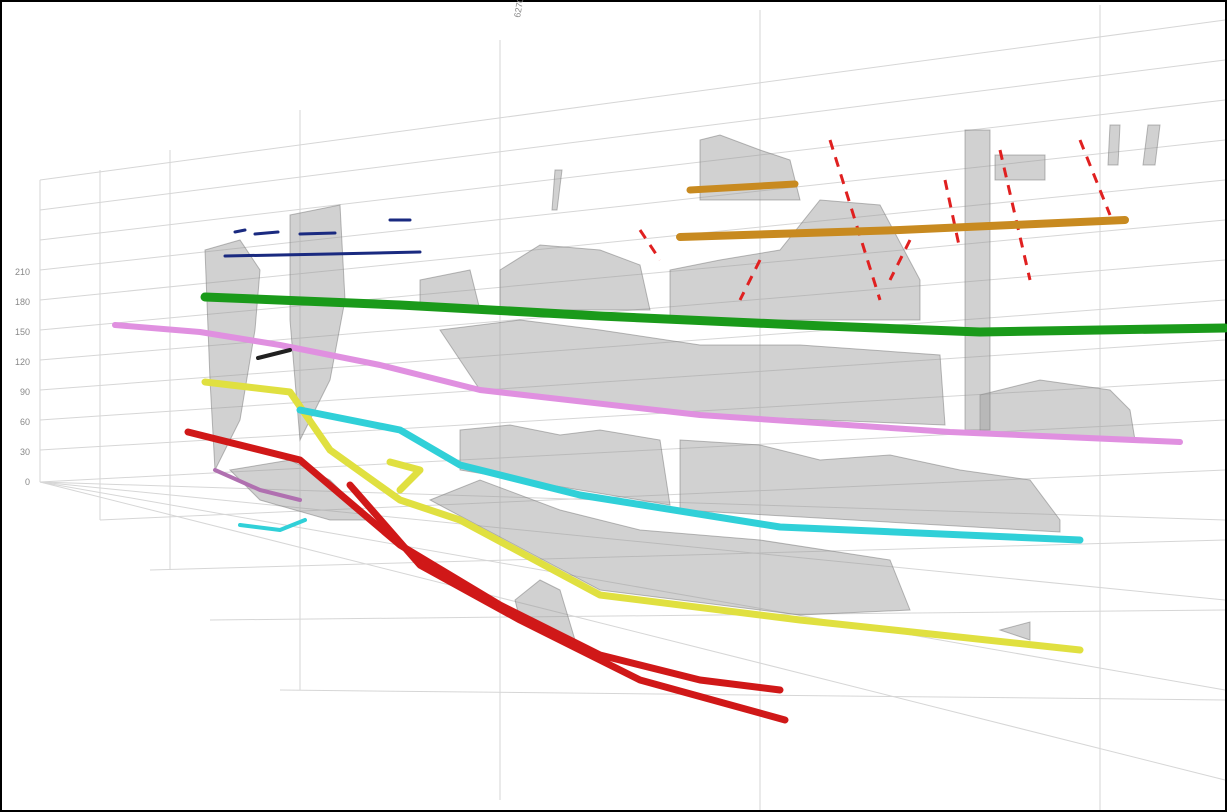  Describe the element at coordinates (22, 377) in the screenshot. I see `vertical-axis-labels: 0 30 60 90 120 150 180 210` at that location.